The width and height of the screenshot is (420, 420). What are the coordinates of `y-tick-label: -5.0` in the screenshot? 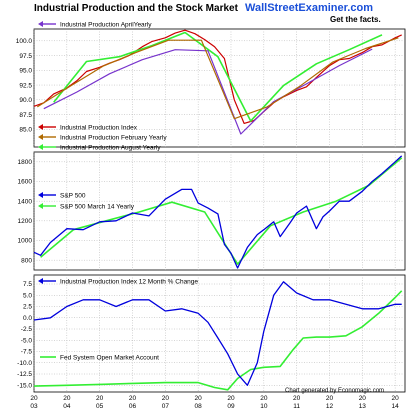 It's located at (27, 340).